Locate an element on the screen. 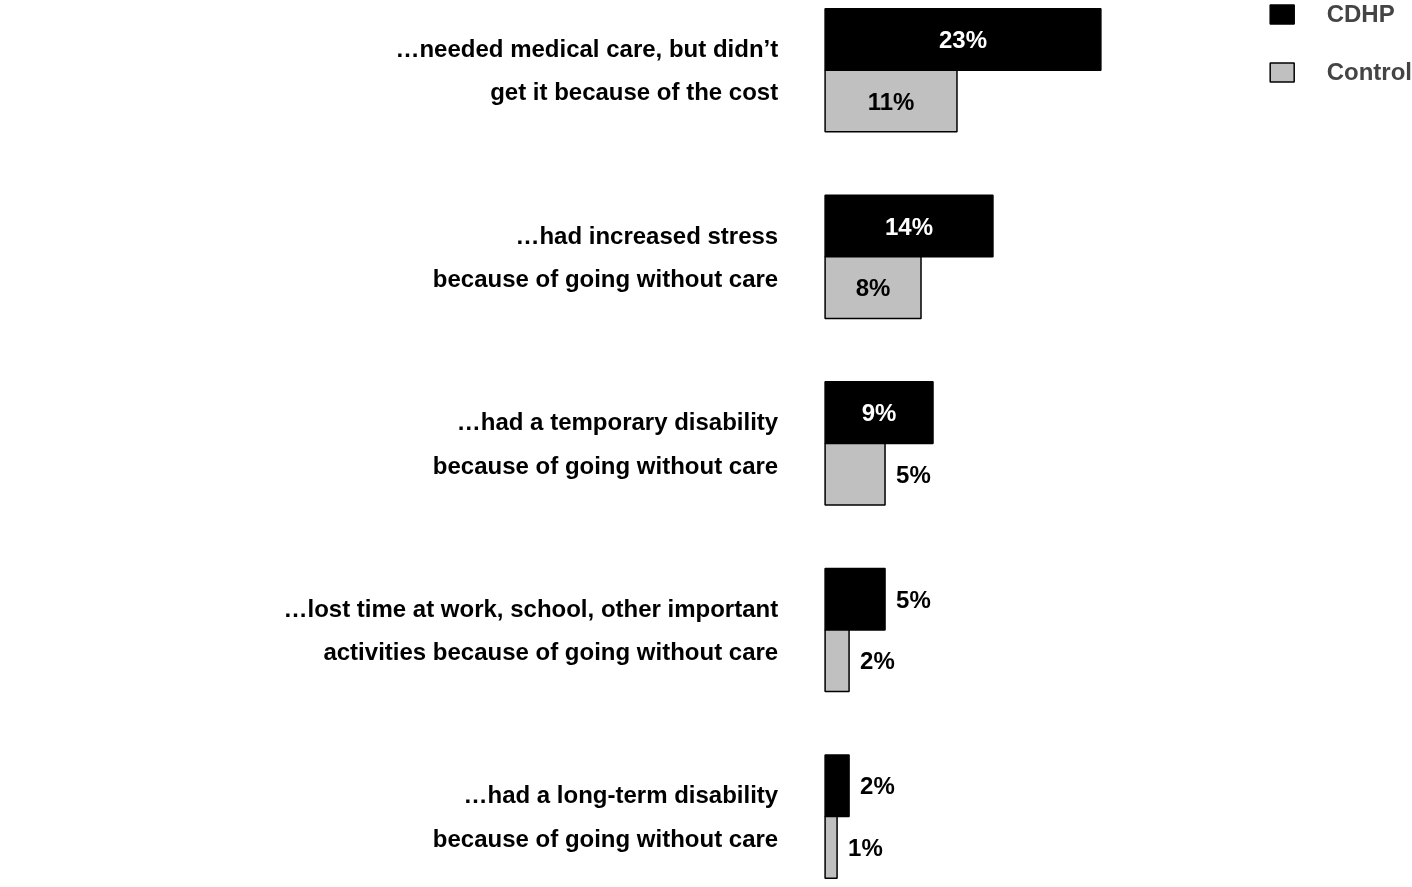  y-tick-label: …lost time at work, school, other important activities because of going without care is located at coordinates (531, 630).